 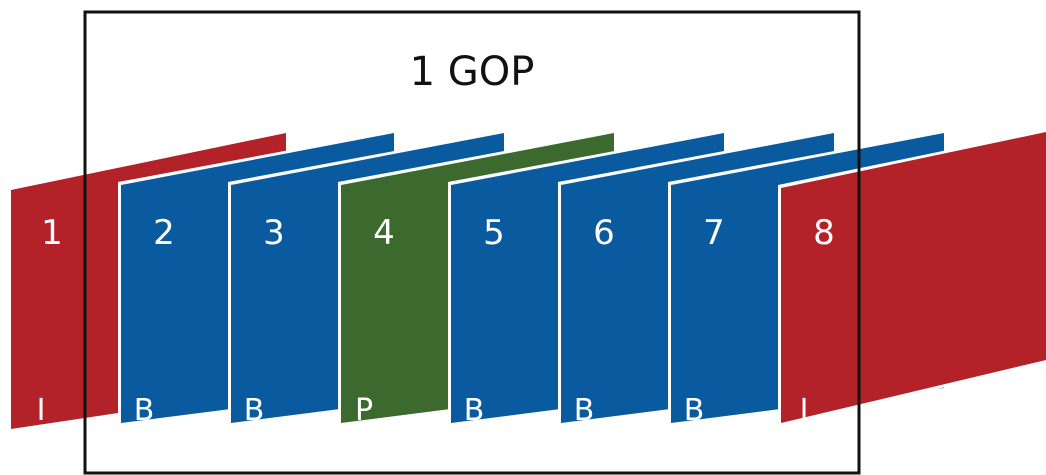 I want to click on frame-number: 8, so click(x=824, y=233).